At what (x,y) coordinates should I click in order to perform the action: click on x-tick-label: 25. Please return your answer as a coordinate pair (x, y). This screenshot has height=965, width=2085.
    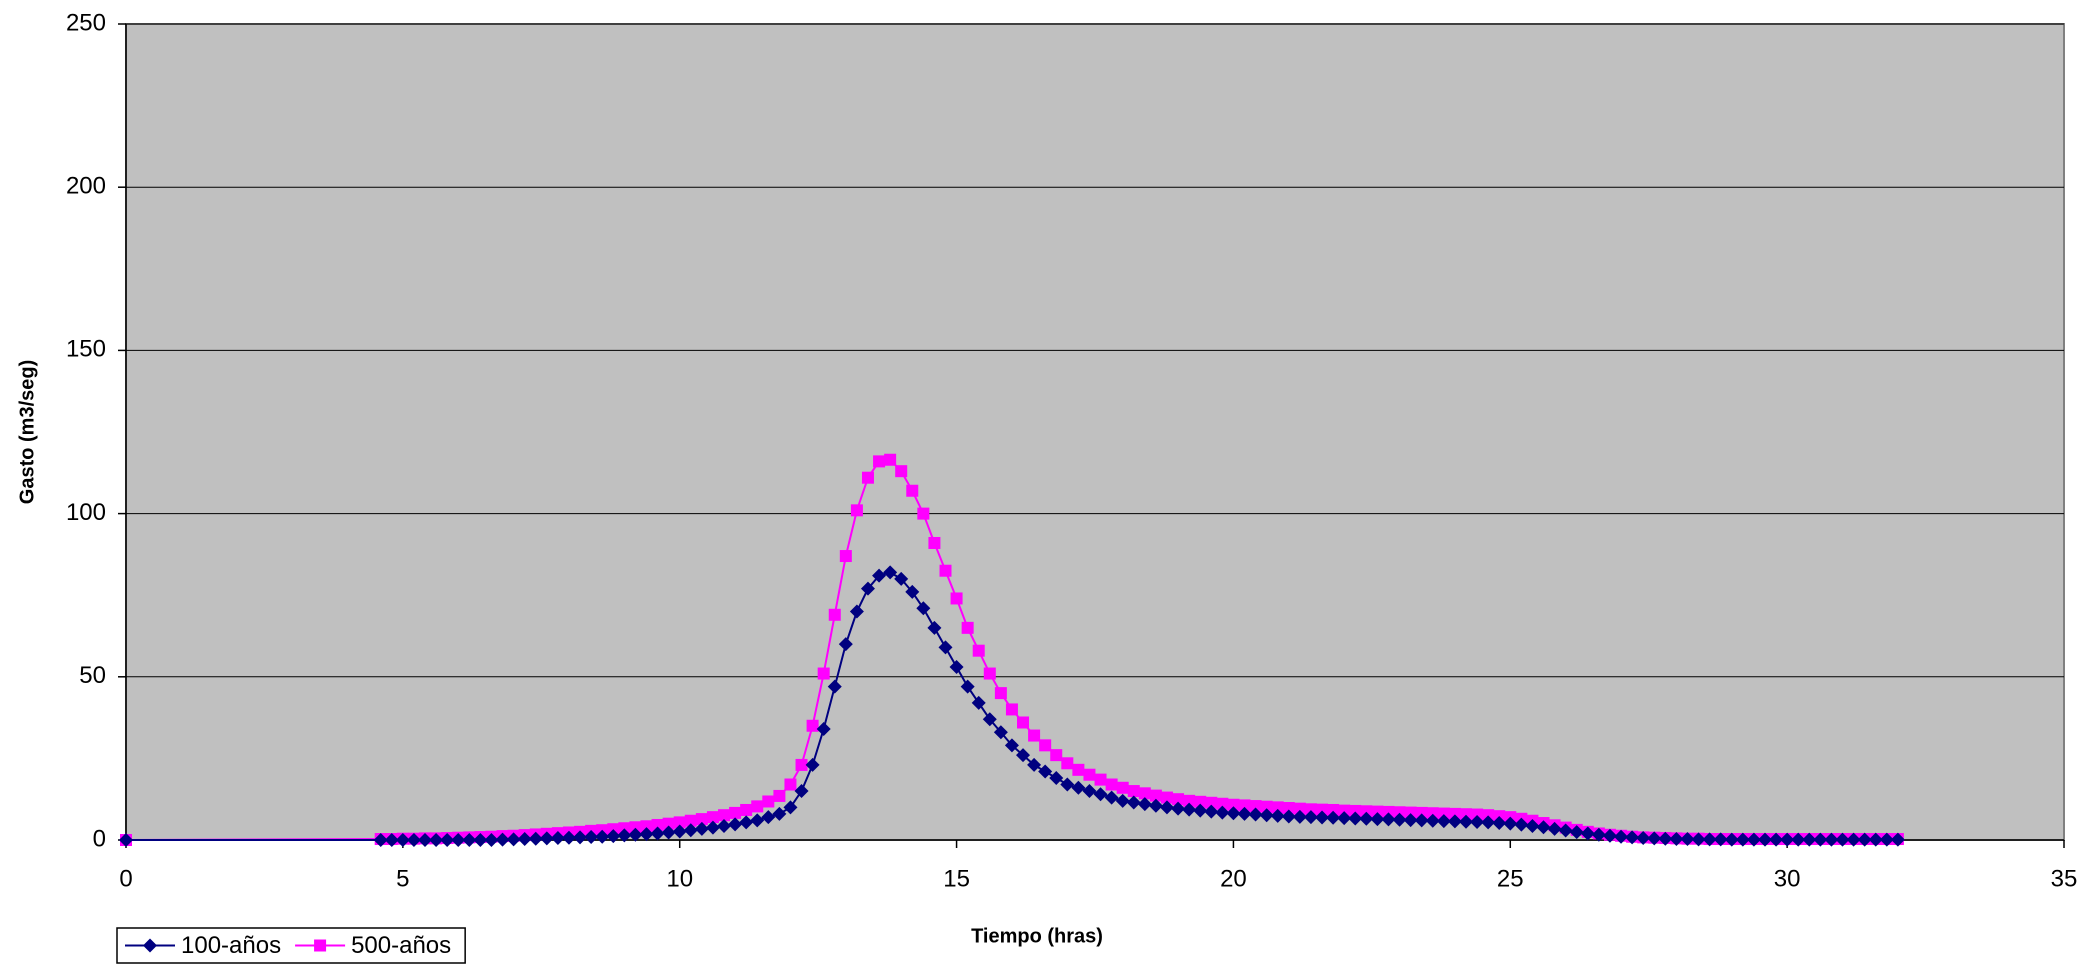
    Looking at the image, I should click on (1510, 878).